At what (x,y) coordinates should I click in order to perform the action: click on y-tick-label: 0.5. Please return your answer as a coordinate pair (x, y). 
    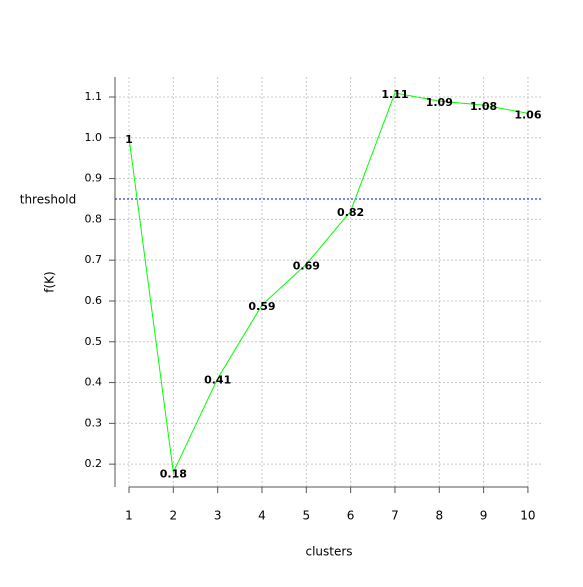
    Looking at the image, I should click on (94, 341).